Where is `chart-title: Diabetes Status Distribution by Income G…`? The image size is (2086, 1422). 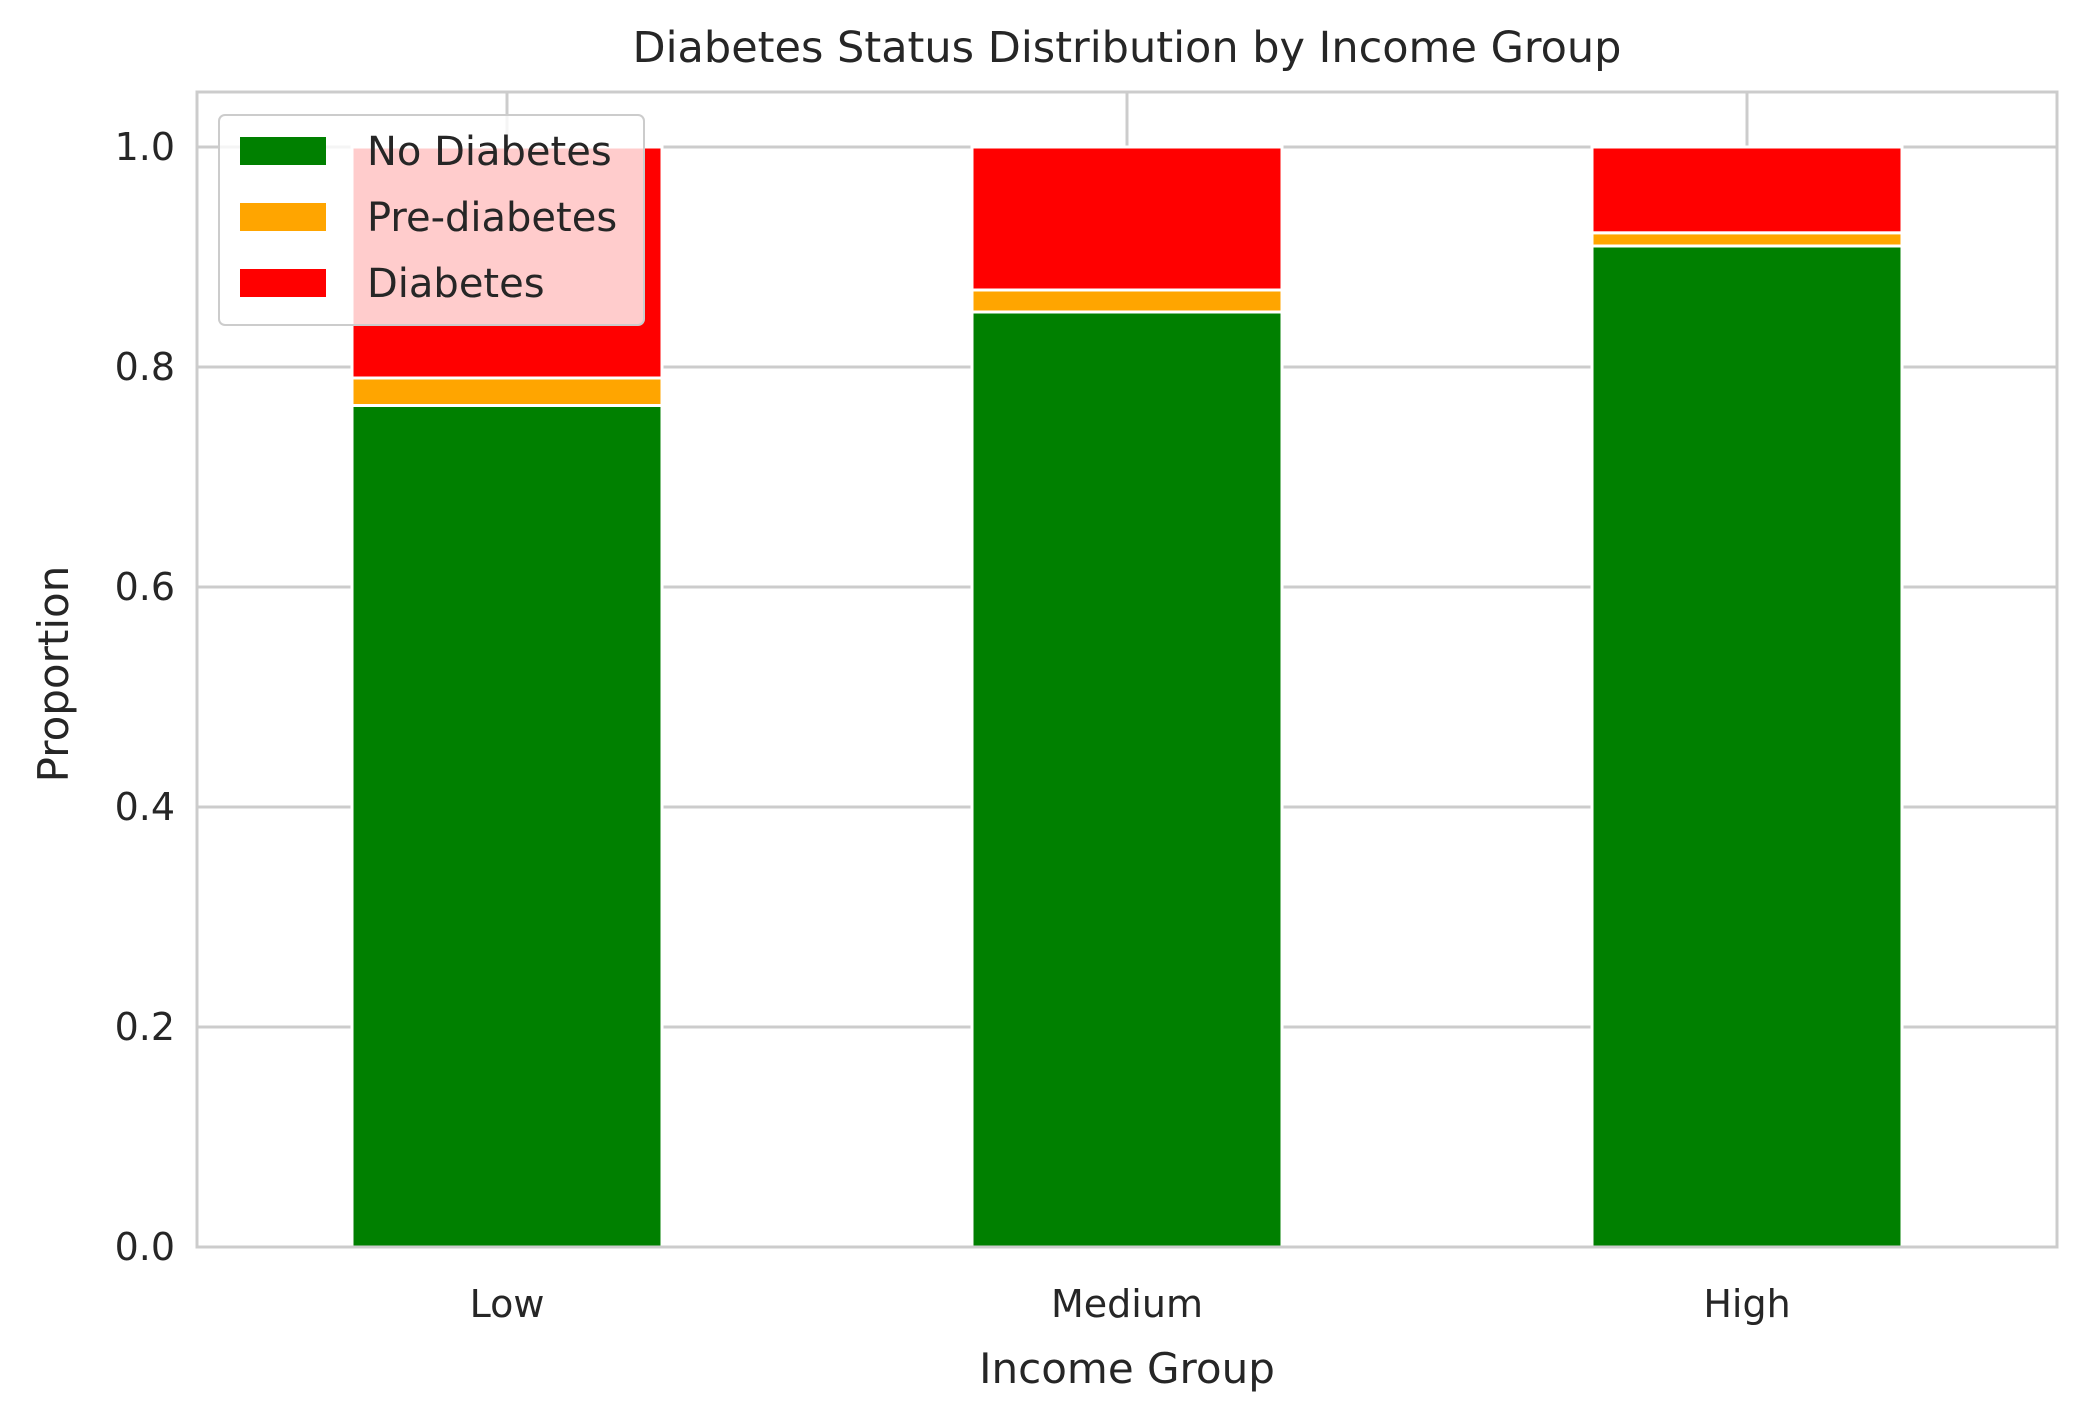 chart-title: Diabetes Status Distribution by Income G… is located at coordinates (1127, 48).